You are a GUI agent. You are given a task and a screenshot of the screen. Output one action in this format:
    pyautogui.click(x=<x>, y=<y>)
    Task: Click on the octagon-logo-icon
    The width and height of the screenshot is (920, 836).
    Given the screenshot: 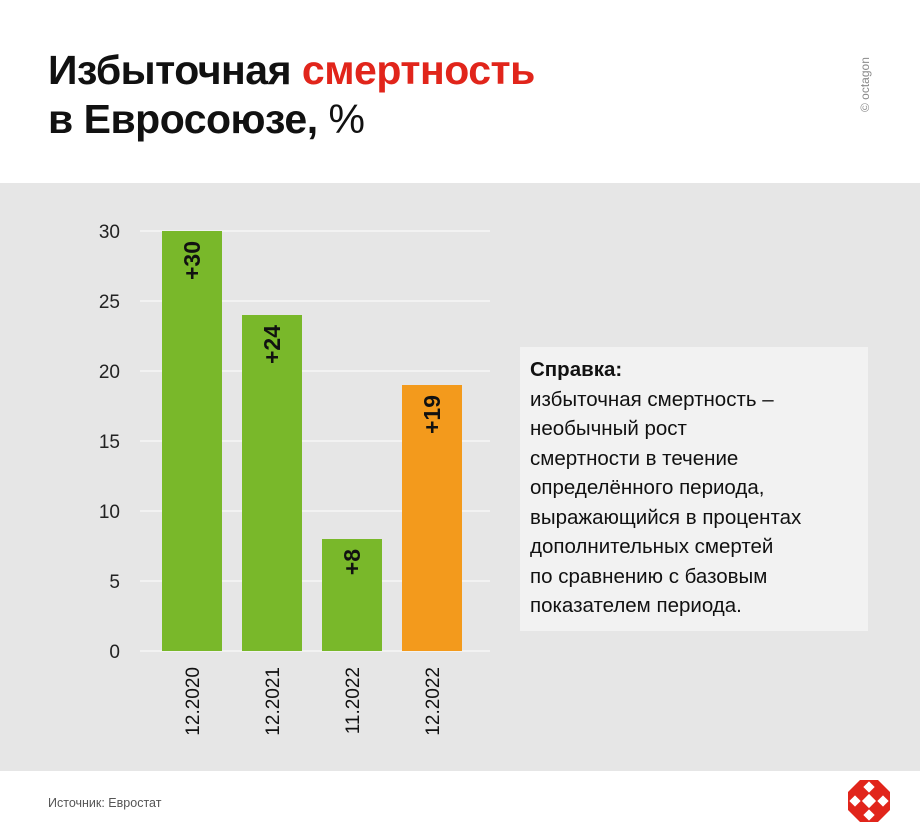 What is the action you would take?
    pyautogui.click(x=869, y=801)
    